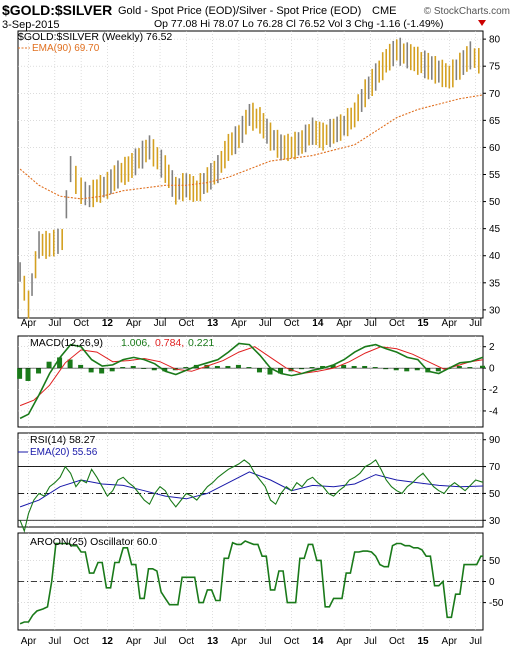  What do you see at coordinates (495, 67) in the screenshot?
I see `y-tick-label: 75` at bounding box center [495, 67].